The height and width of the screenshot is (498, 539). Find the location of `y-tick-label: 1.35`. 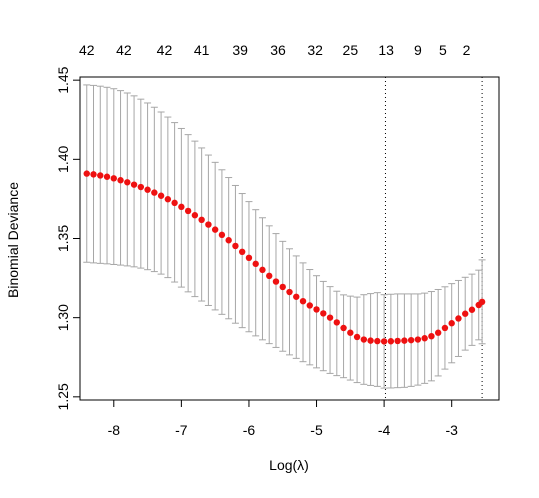

y-tick-label: 1.35 is located at coordinates (63, 238).